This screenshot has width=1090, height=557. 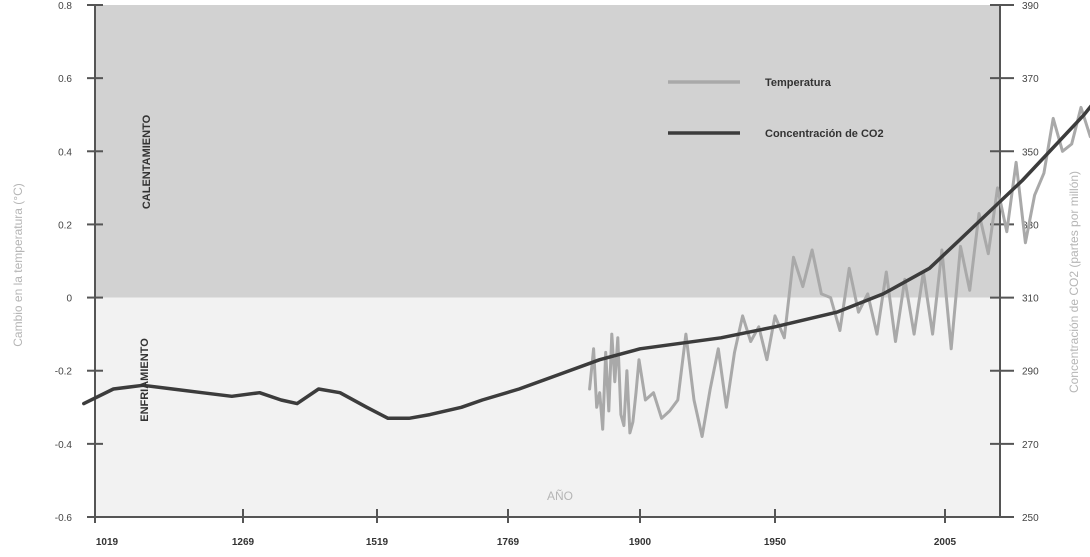 What do you see at coordinates (640, 542) in the screenshot?
I see `x-tick-label: 1900` at bounding box center [640, 542].